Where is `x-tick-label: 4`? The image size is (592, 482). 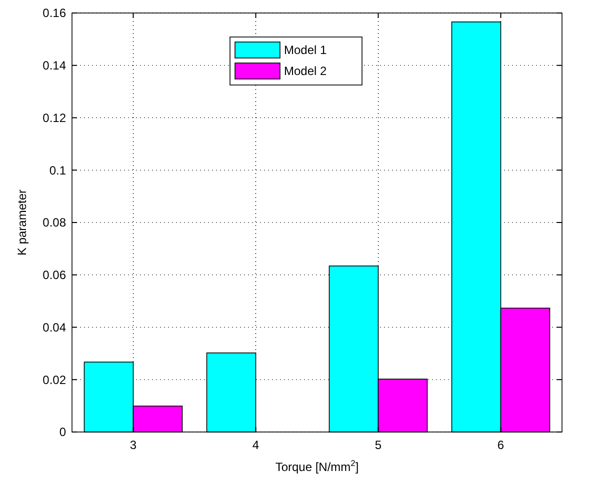
x-tick-label: 4 is located at coordinates (256, 445).